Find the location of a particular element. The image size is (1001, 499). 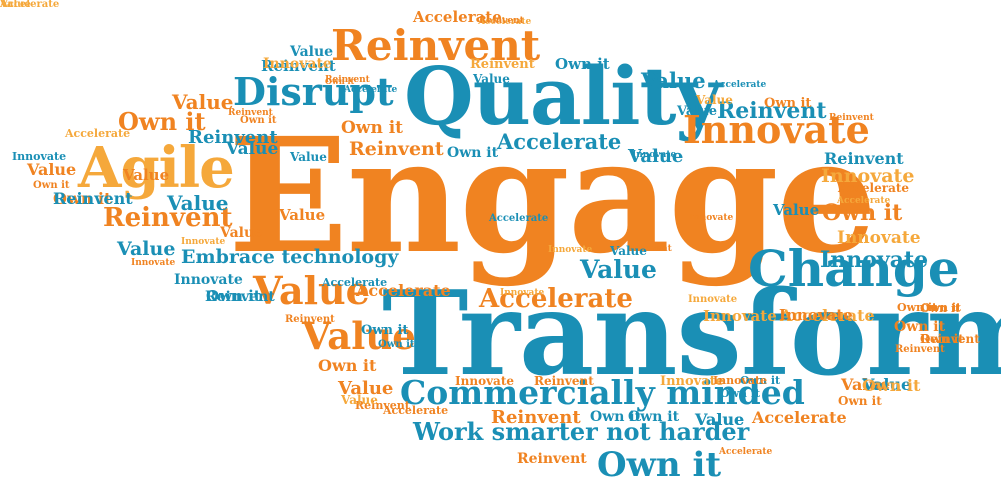

word-agile: Agile is located at coordinates (156, 168).